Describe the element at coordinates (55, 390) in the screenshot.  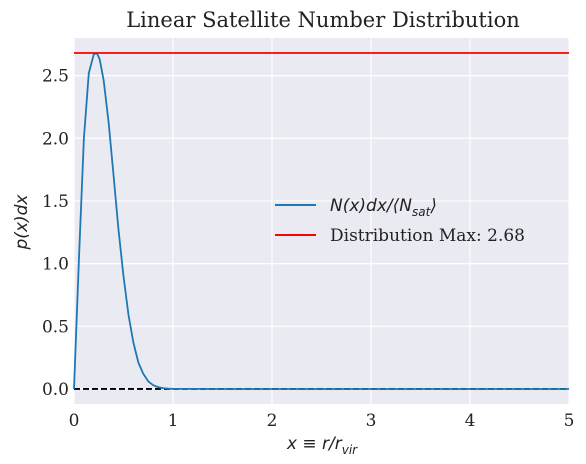
I see `y-tick-label: 0.0` at that location.